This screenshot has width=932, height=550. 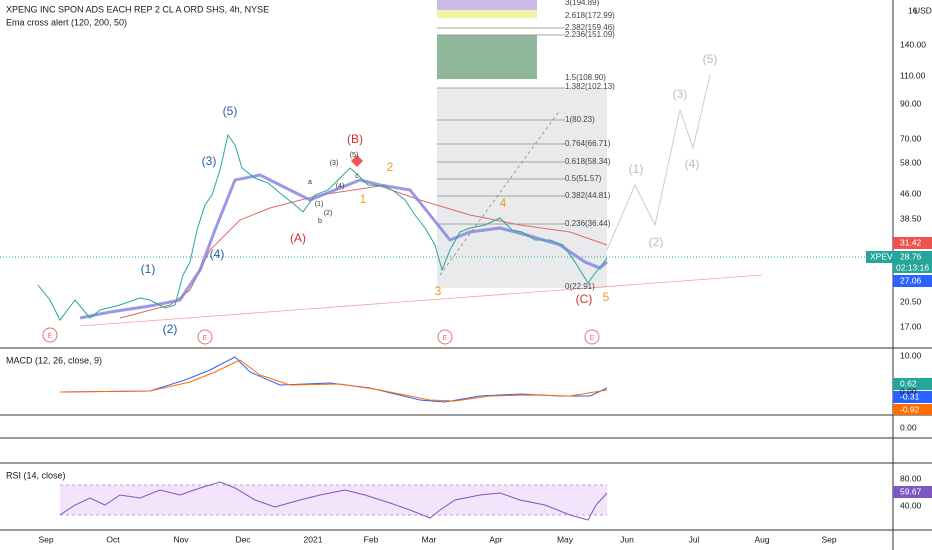 What do you see at coordinates (911, 193) in the screenshot?
I see `price-axis-label: 46.00` at bounding box center [911, 193].